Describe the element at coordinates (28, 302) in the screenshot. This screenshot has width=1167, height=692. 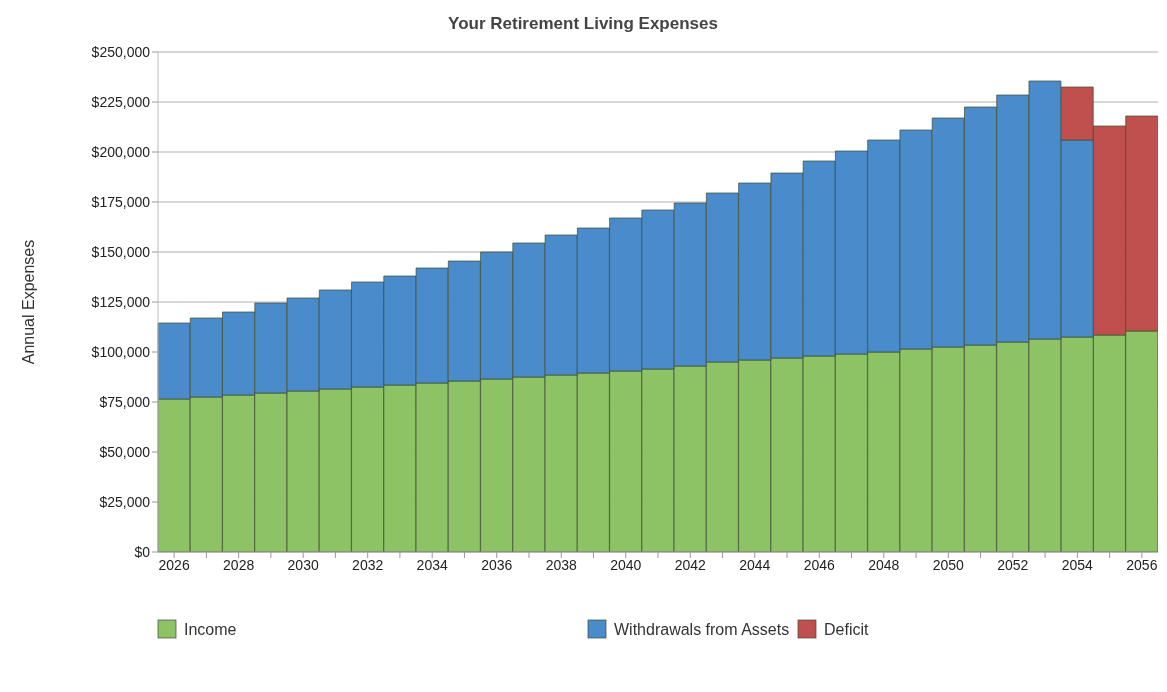
I see `y-axis-title: Annual Expenses` at that location.